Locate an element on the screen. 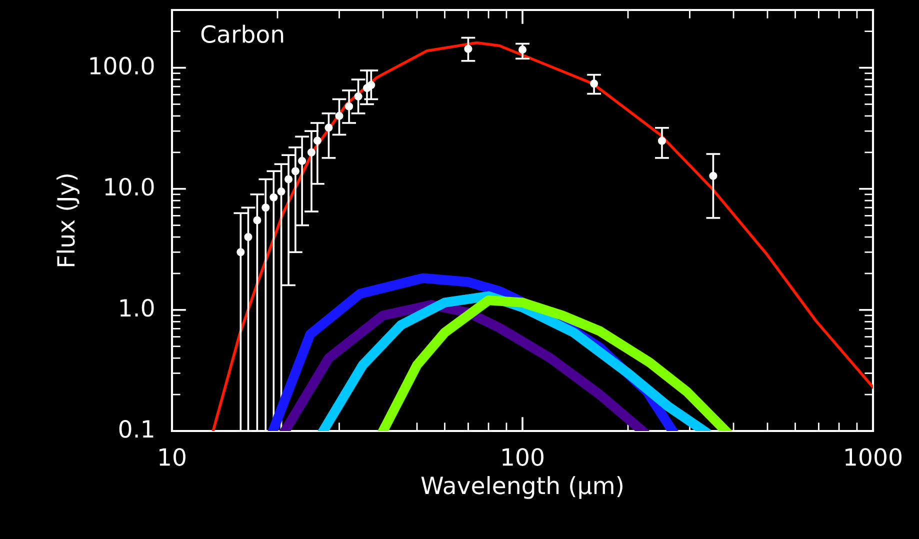  y-tick-label: 100.0 is located at coordinates (122, 65).